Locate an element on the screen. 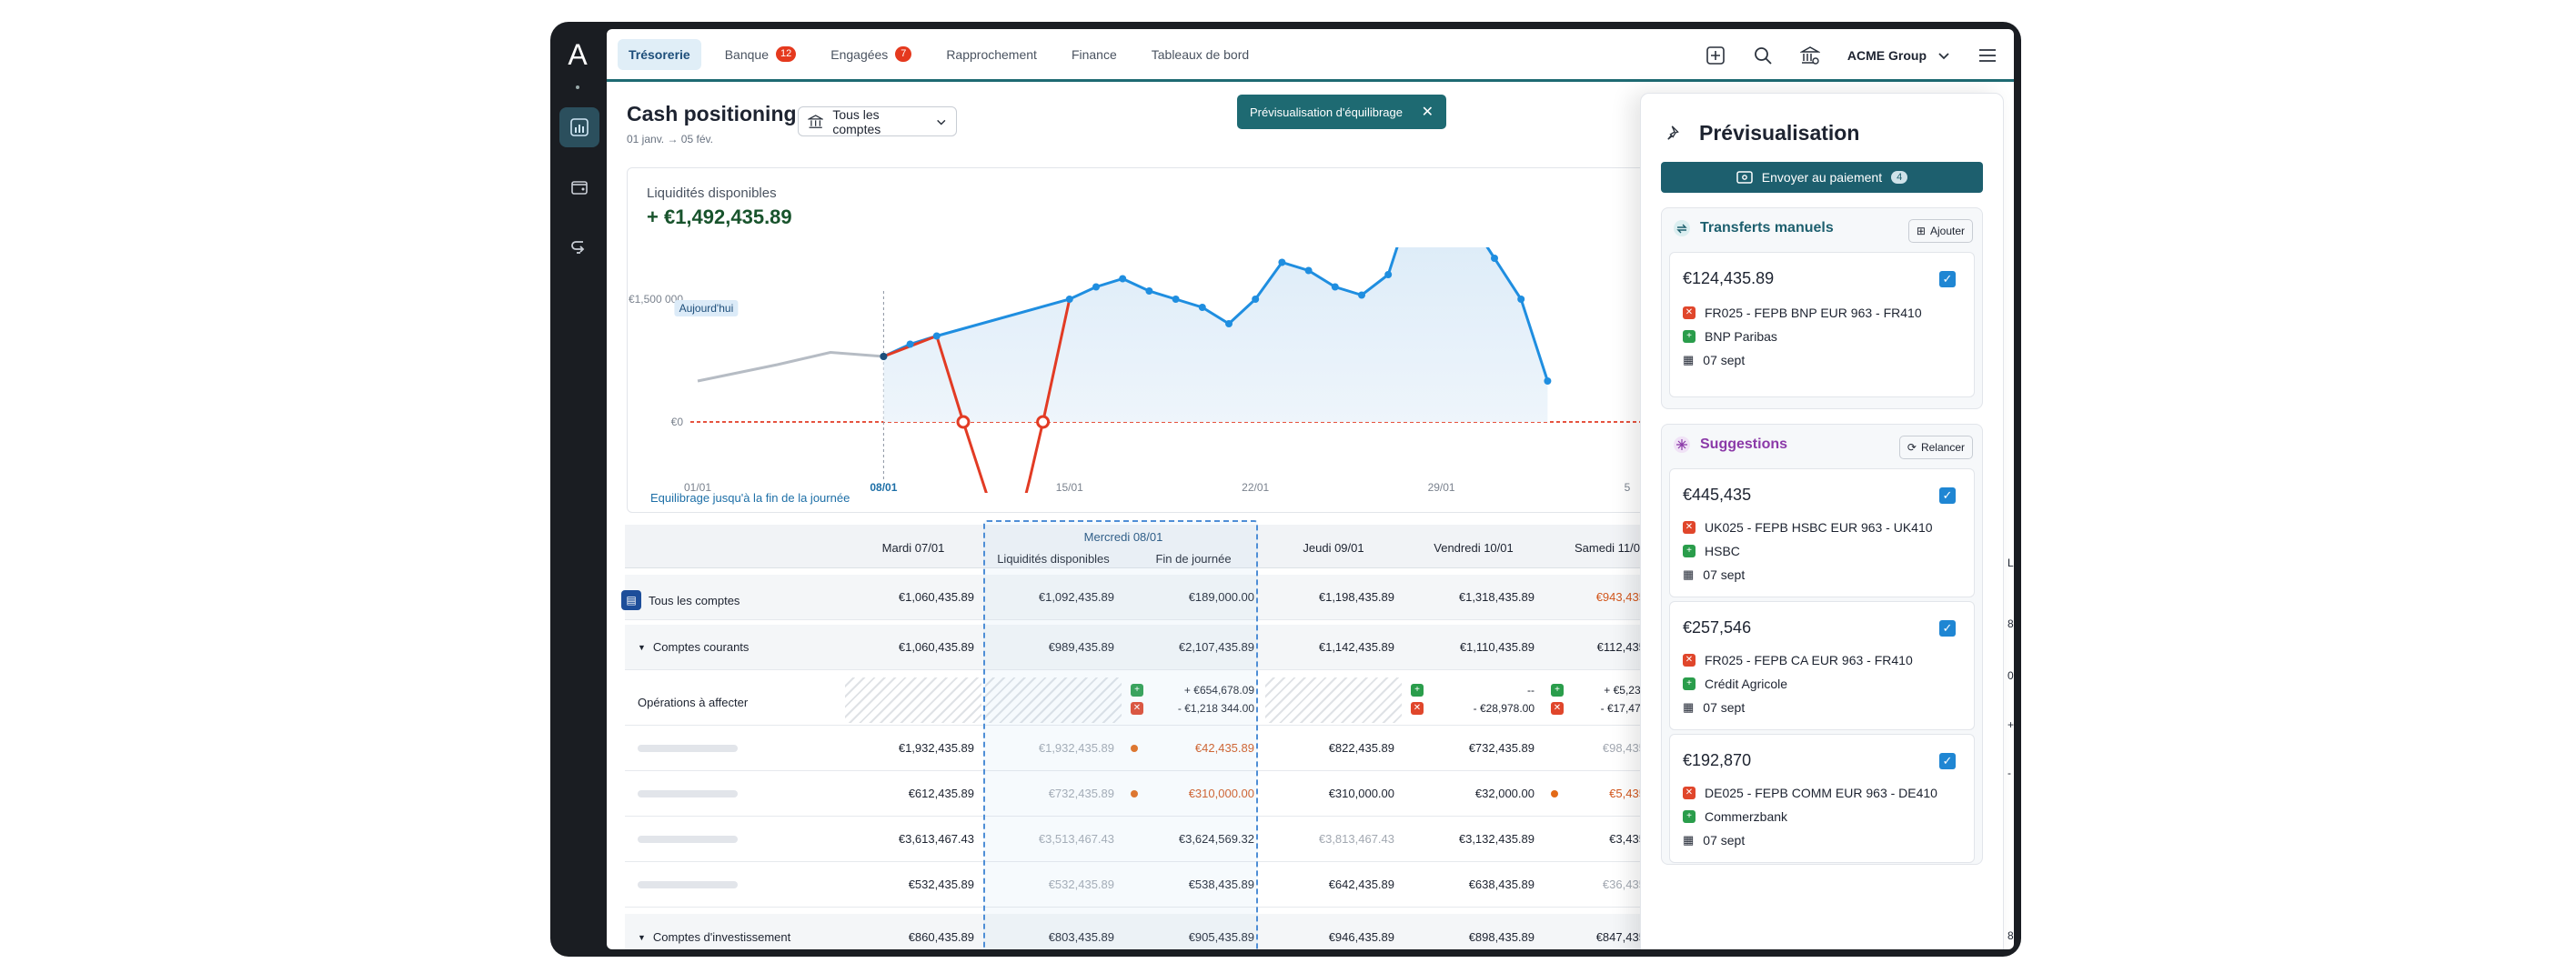 This screenshot has width=2576, height=963. pin-icon is located at coordinates (1674, 133).